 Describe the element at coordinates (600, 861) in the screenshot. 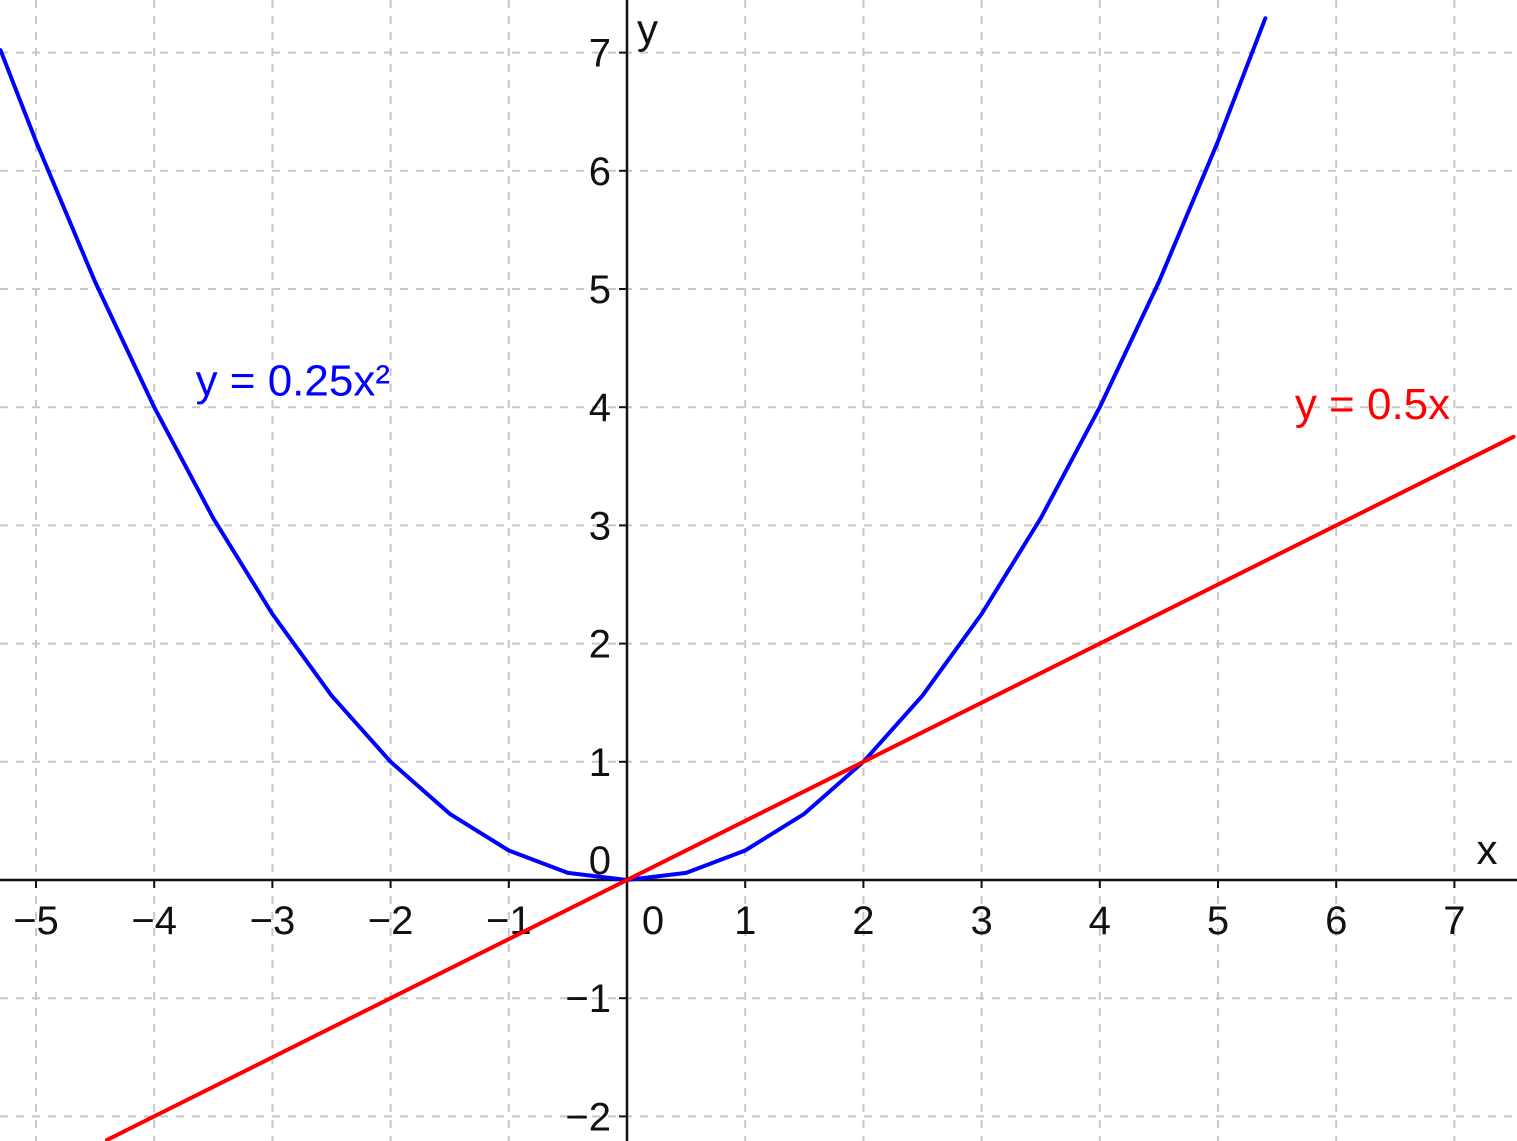

I see `y-tick-label: 0` at that location.